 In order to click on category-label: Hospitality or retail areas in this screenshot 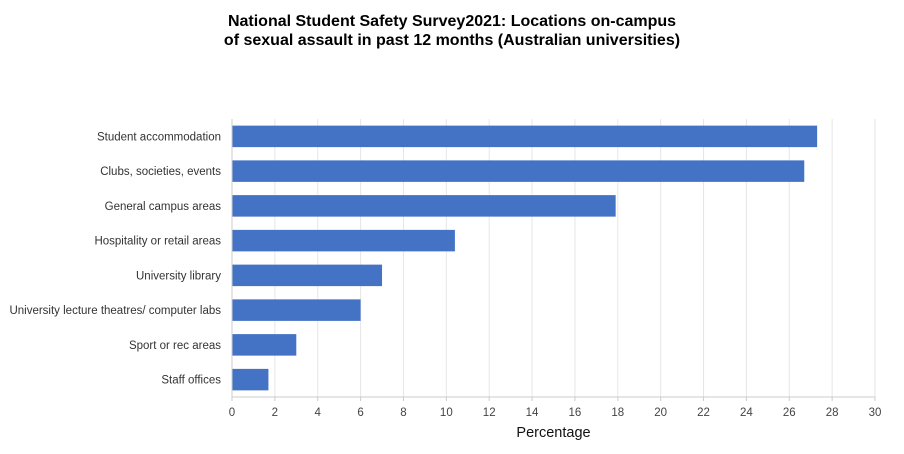, I will do `click(157, 242)`.